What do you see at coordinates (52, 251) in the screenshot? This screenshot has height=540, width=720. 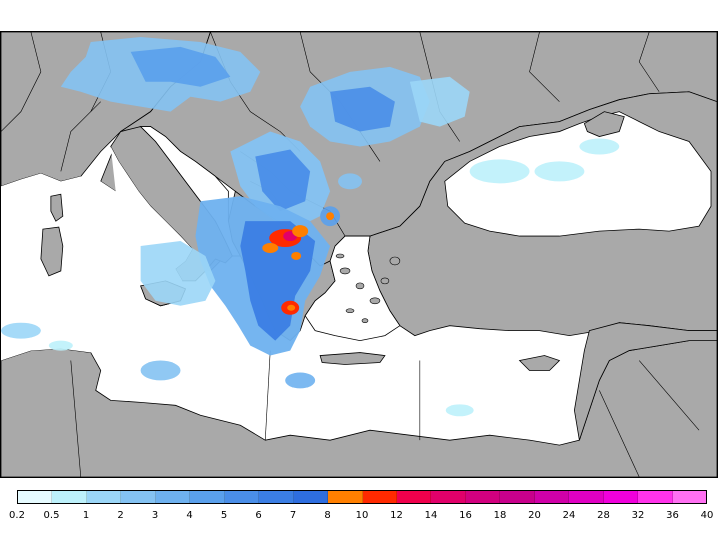 I see `land-sardinia-top` at bounding box center [52, 251].